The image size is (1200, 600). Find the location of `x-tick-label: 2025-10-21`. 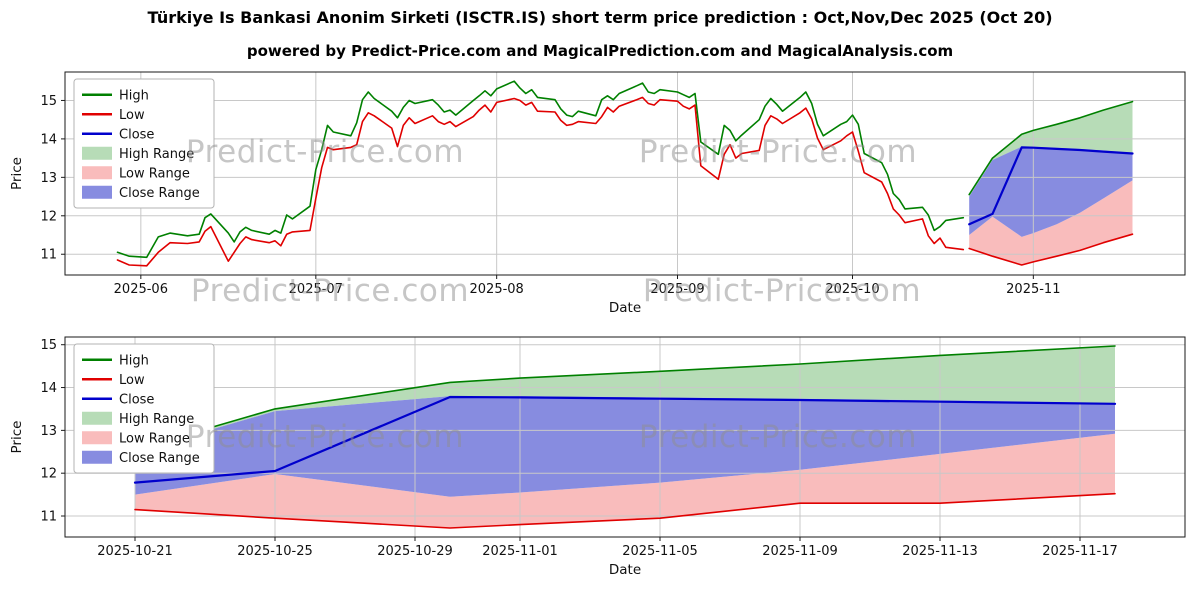

x-tick-label: 2025-10-21 is located at coordinates (135, 551).